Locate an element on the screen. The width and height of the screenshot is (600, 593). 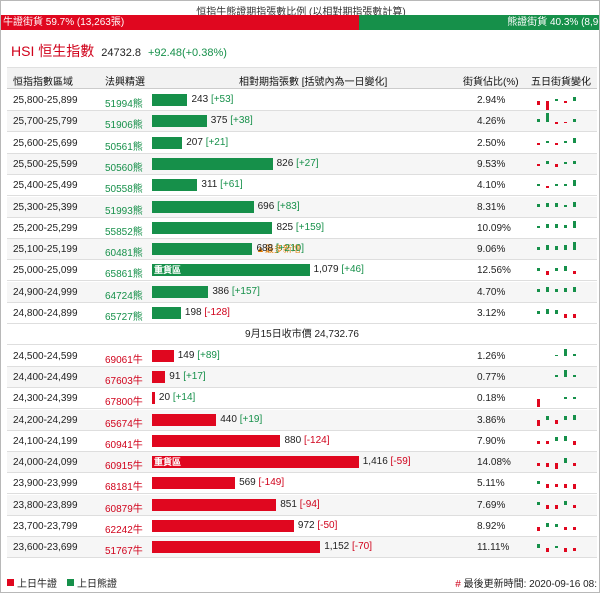
legend-bear-label: 上日熊證 is located at coordinates (97, 584).